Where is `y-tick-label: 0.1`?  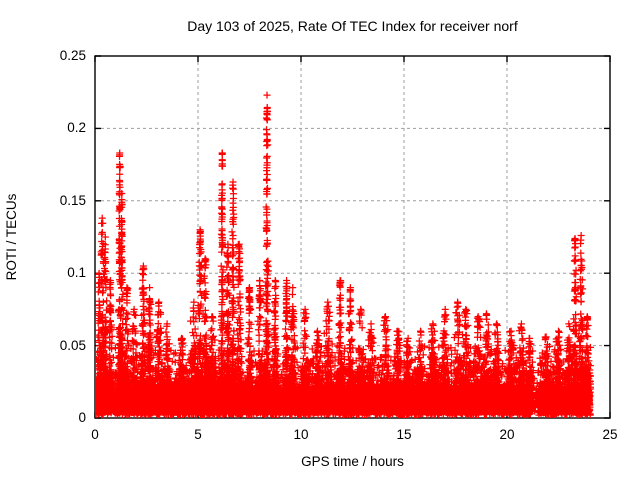 y-tick-label: 0.1 is located at coordinates (76, 273).